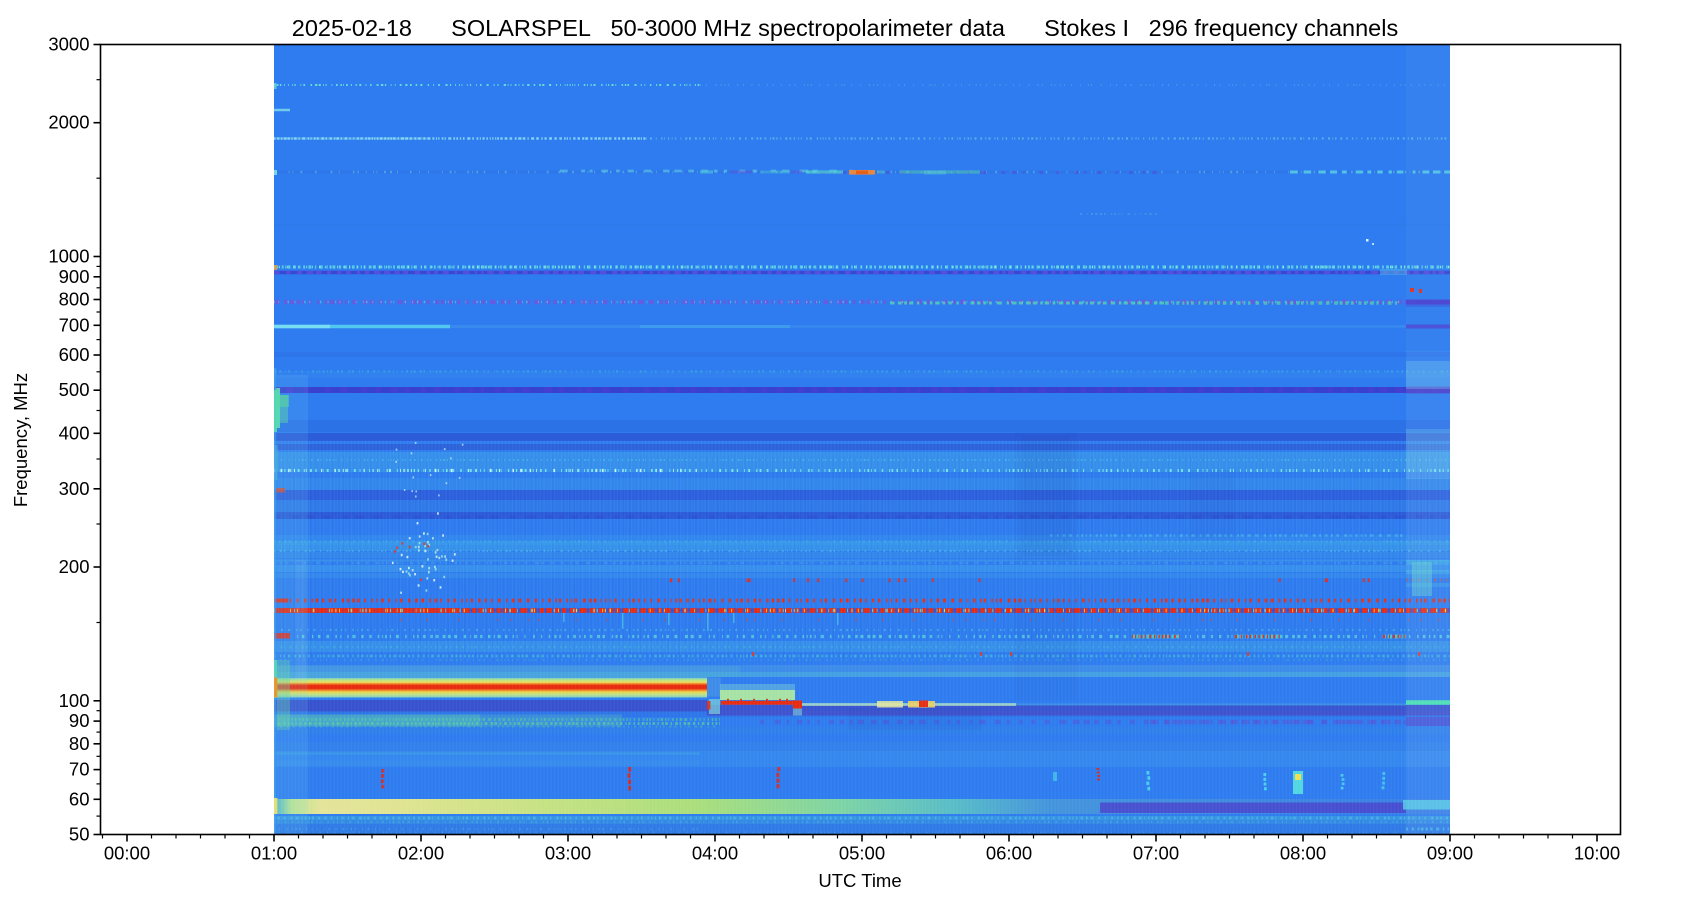 This screenshot has height=911, width=1687. I want to click on svg-text: 03:00, so click(568, 853).